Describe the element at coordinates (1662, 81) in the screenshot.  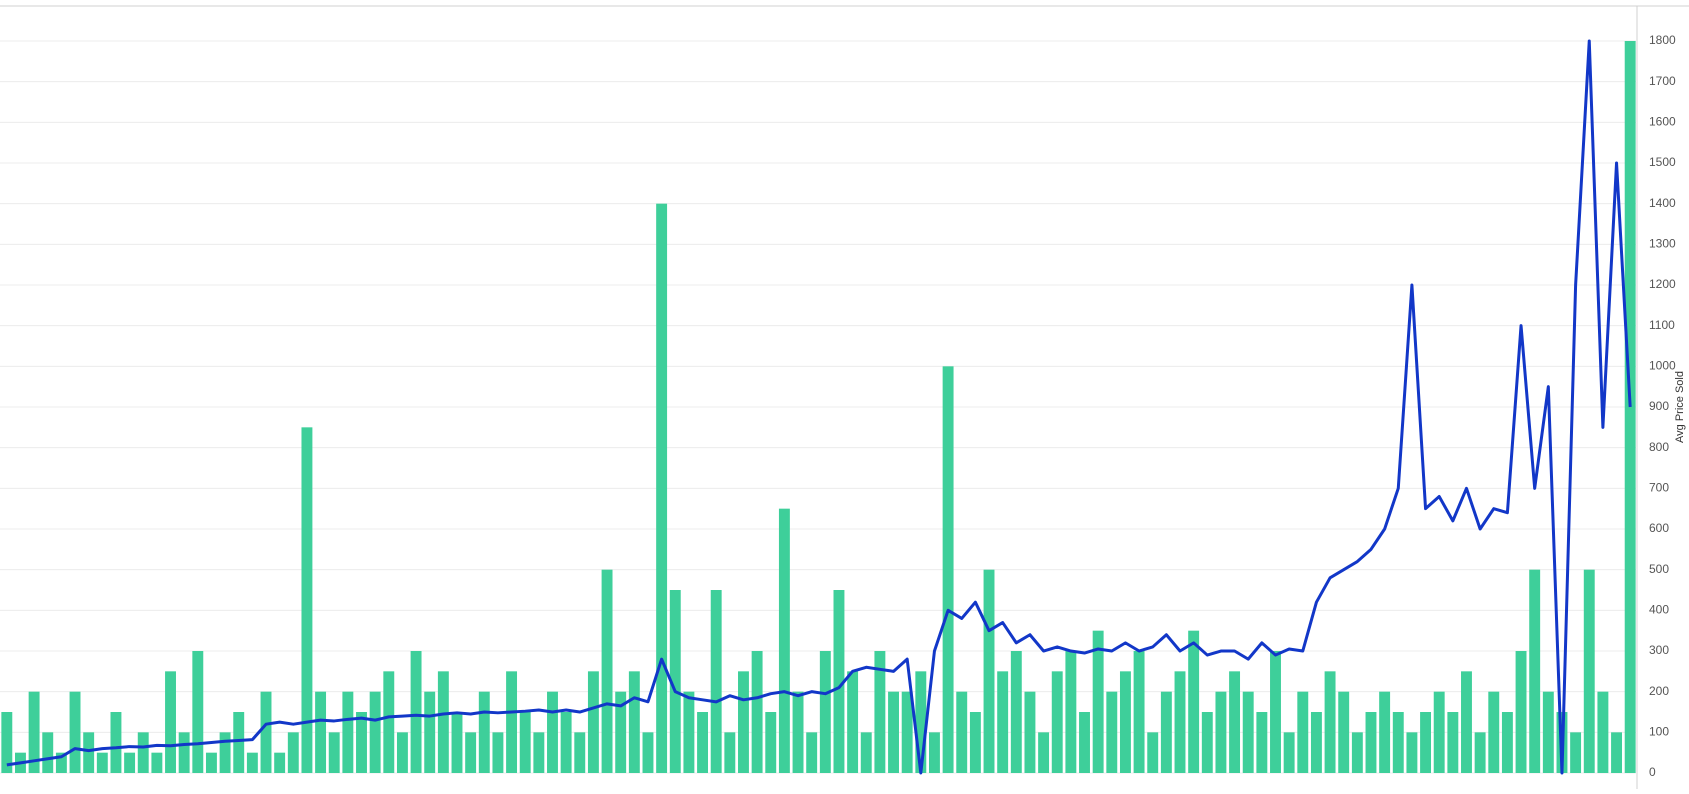
I see `y-tick-label: 1700` at that location.